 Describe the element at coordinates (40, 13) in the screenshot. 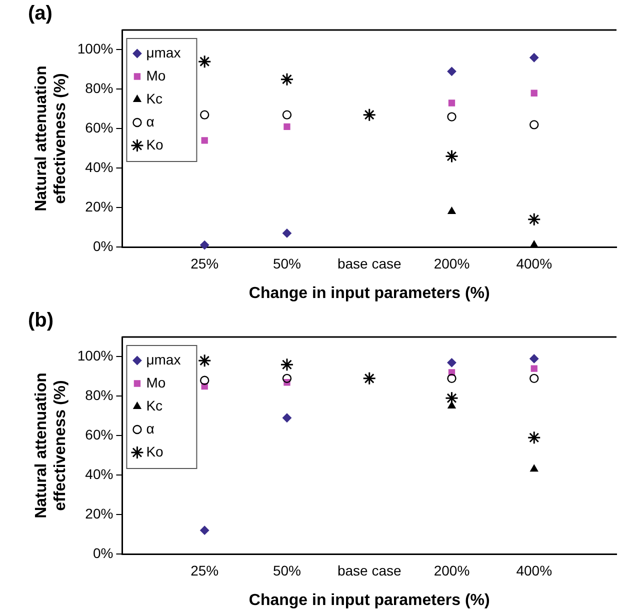

I see `chart-title: (a)` at that location.